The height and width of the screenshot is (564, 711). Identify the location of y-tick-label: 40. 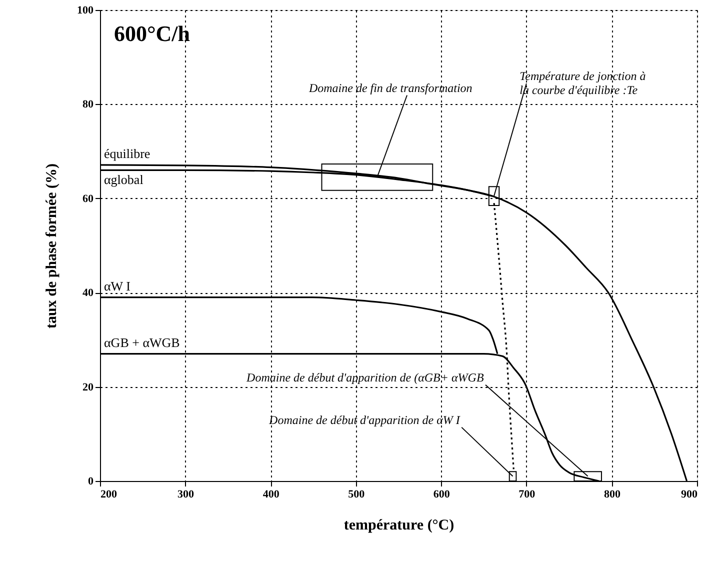
(88, 293).